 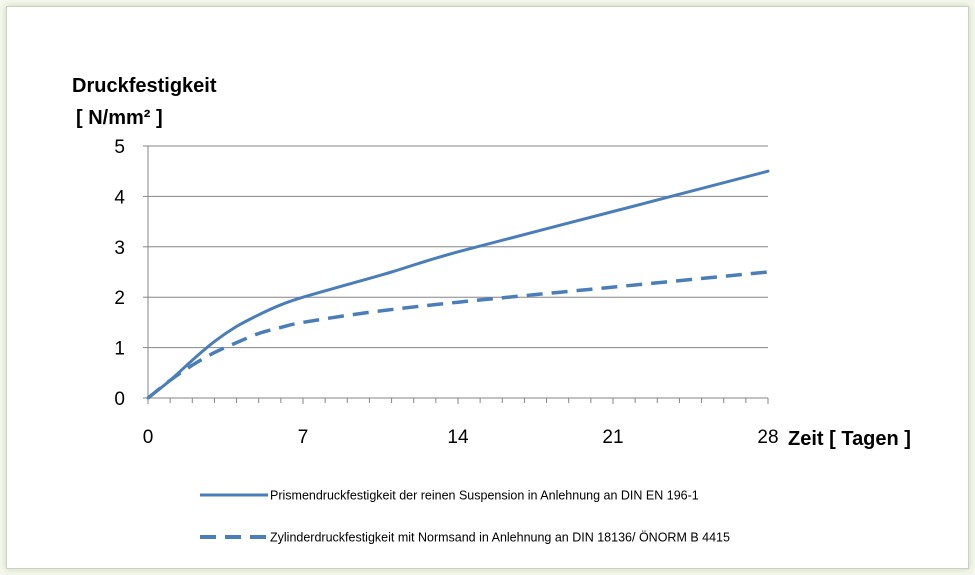 What do you see at coordinates (767, 437) in the screenshot?
I see `x-tick-label-28: 28` at bounding box center [767, 437].